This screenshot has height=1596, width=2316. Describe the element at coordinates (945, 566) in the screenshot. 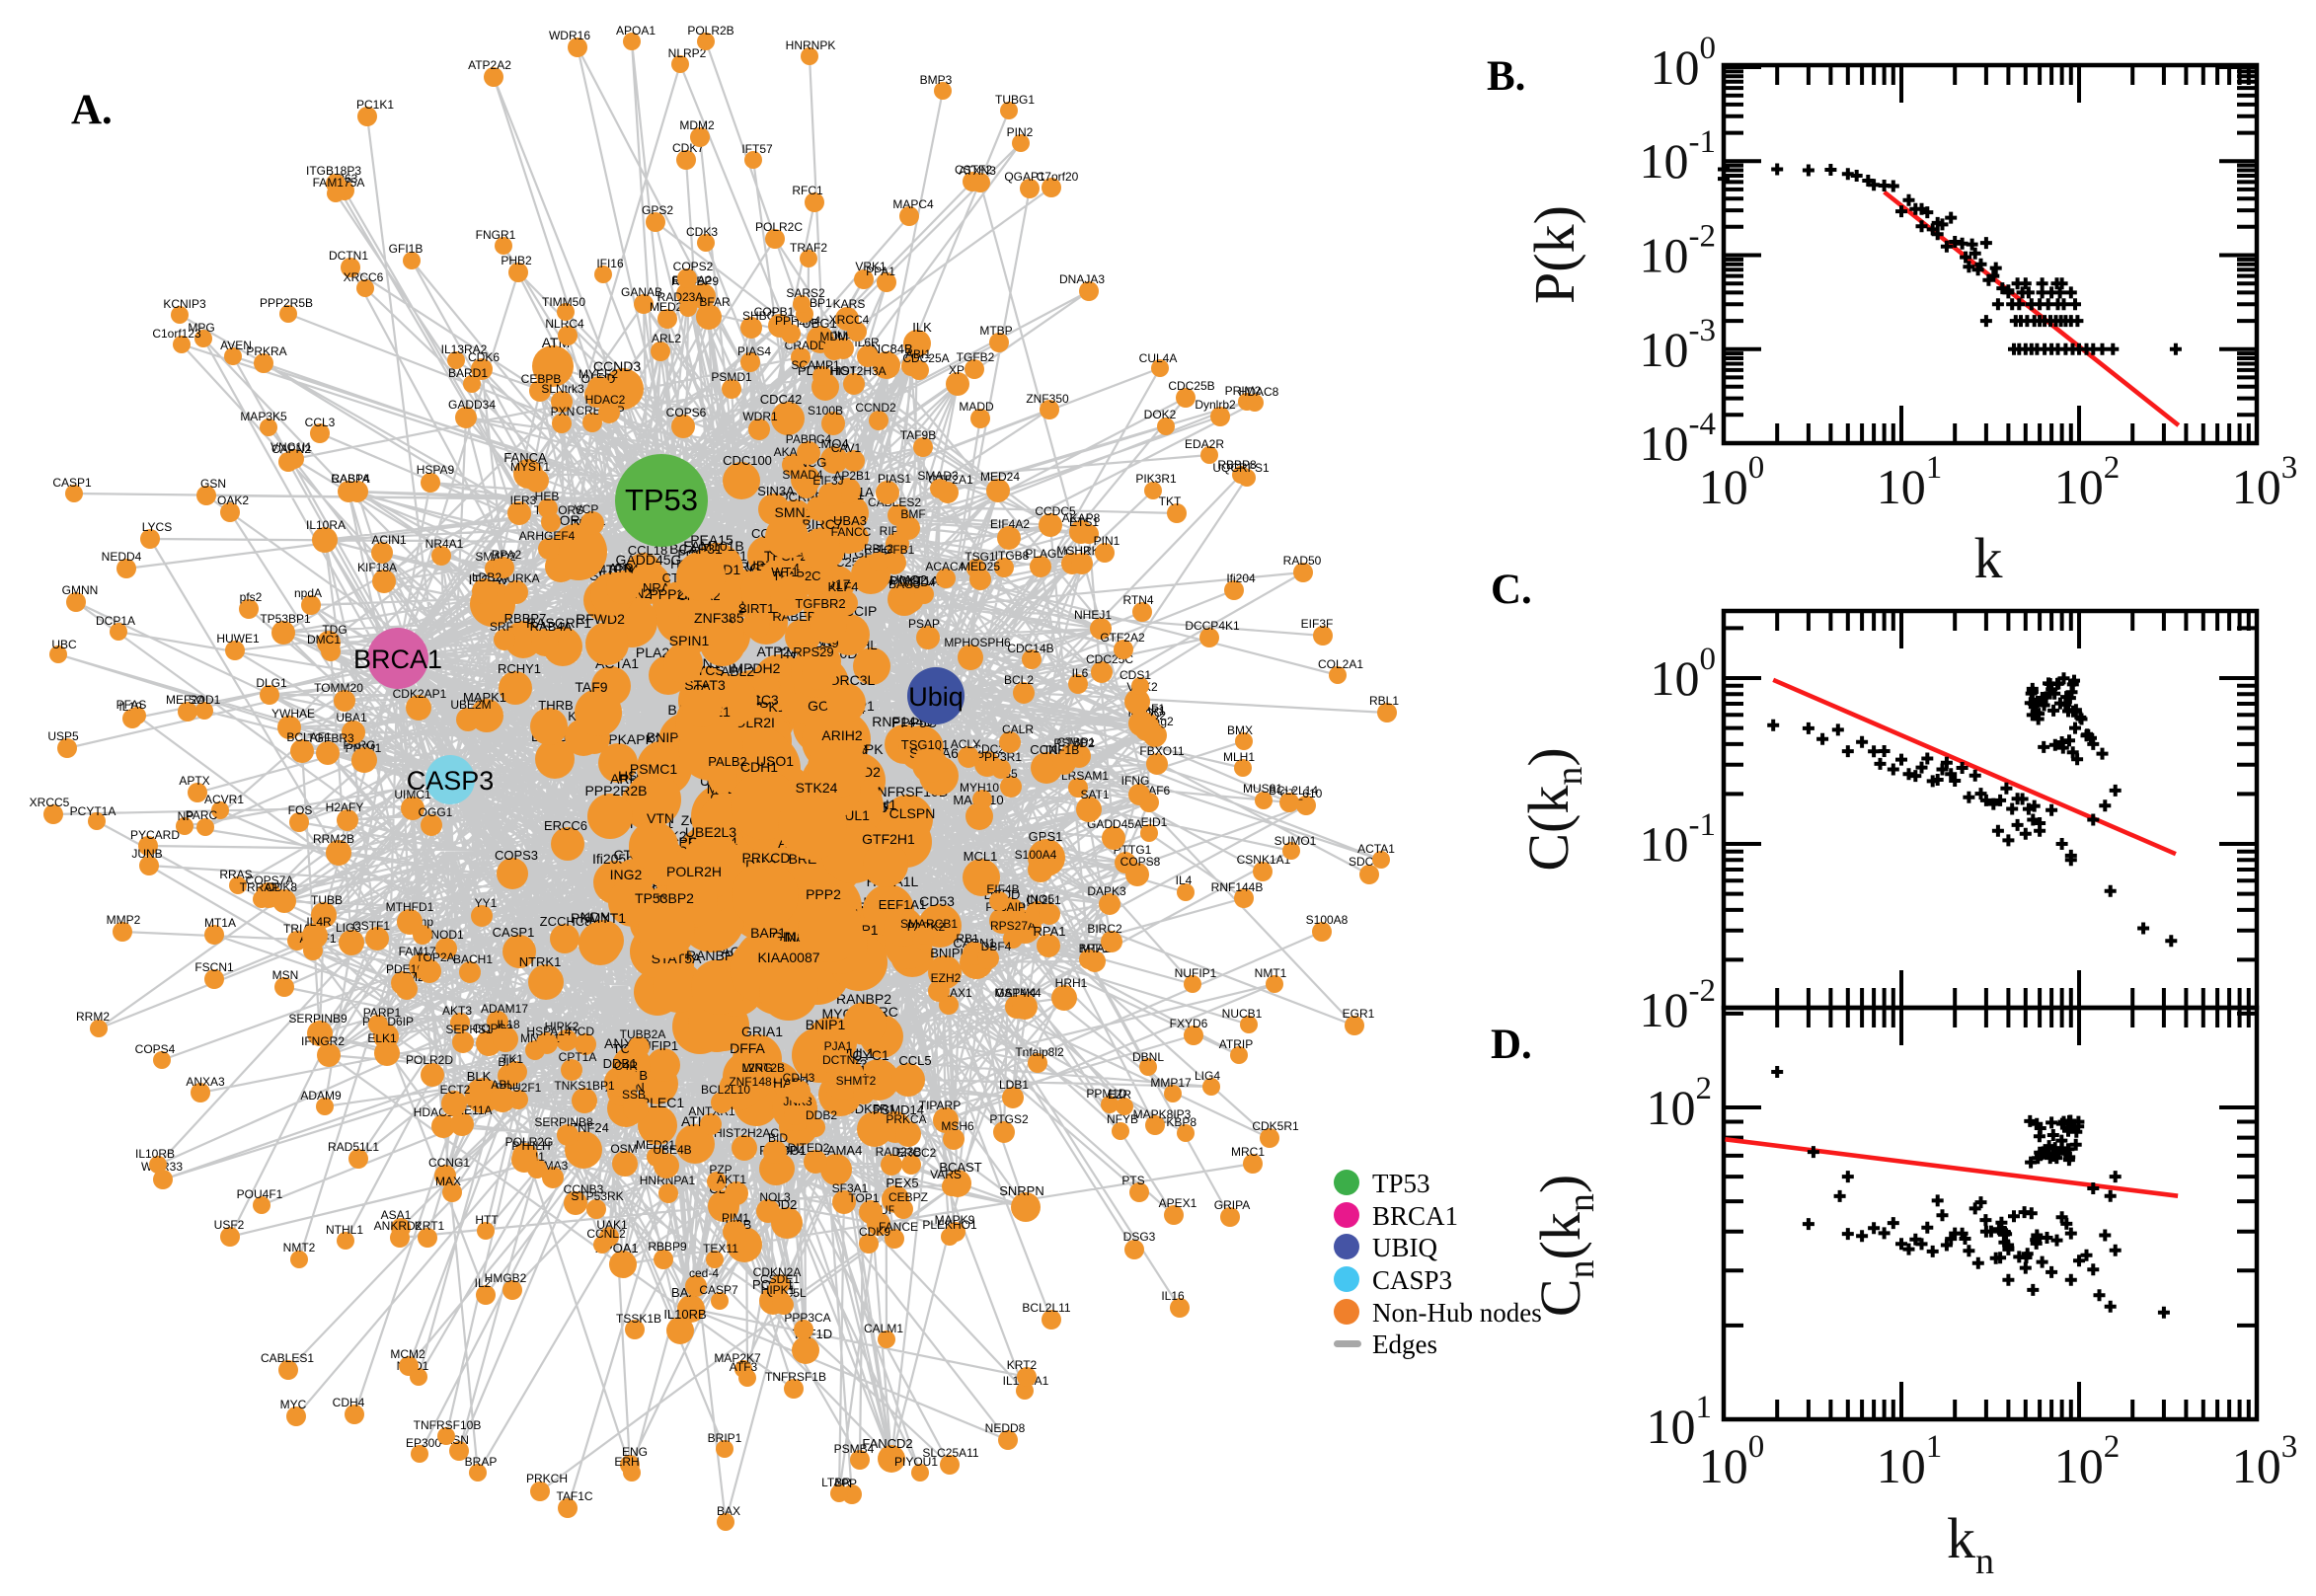

I see `svg-text: ACACA` at that location.